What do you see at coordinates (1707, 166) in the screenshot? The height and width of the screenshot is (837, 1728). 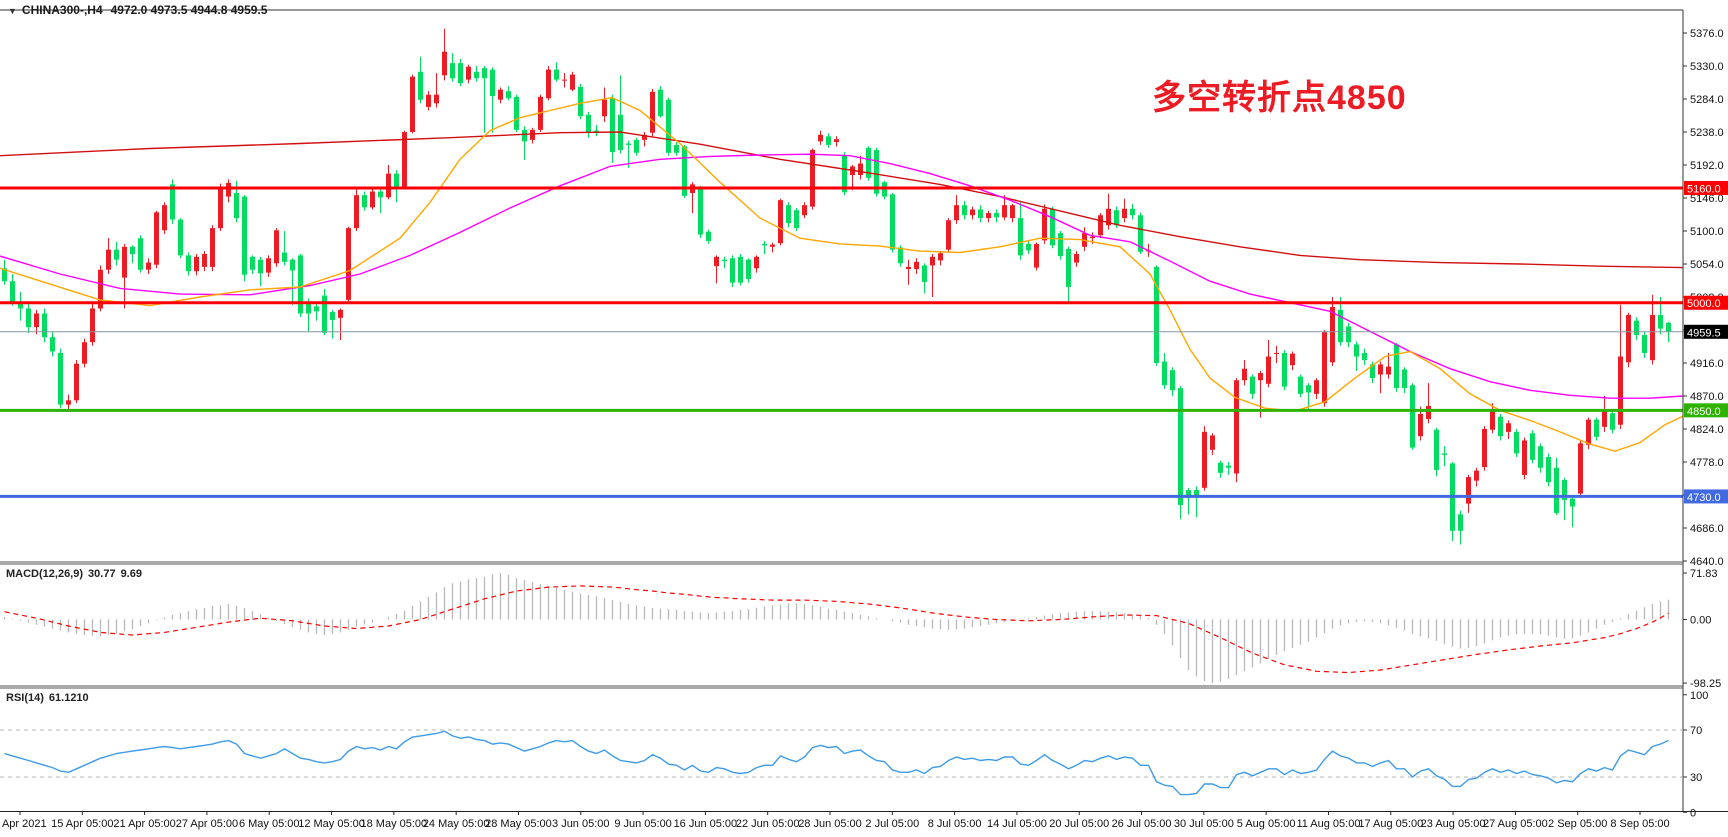 I see `price-tick-label: 5192.0` at bounding box center [1707, 166].